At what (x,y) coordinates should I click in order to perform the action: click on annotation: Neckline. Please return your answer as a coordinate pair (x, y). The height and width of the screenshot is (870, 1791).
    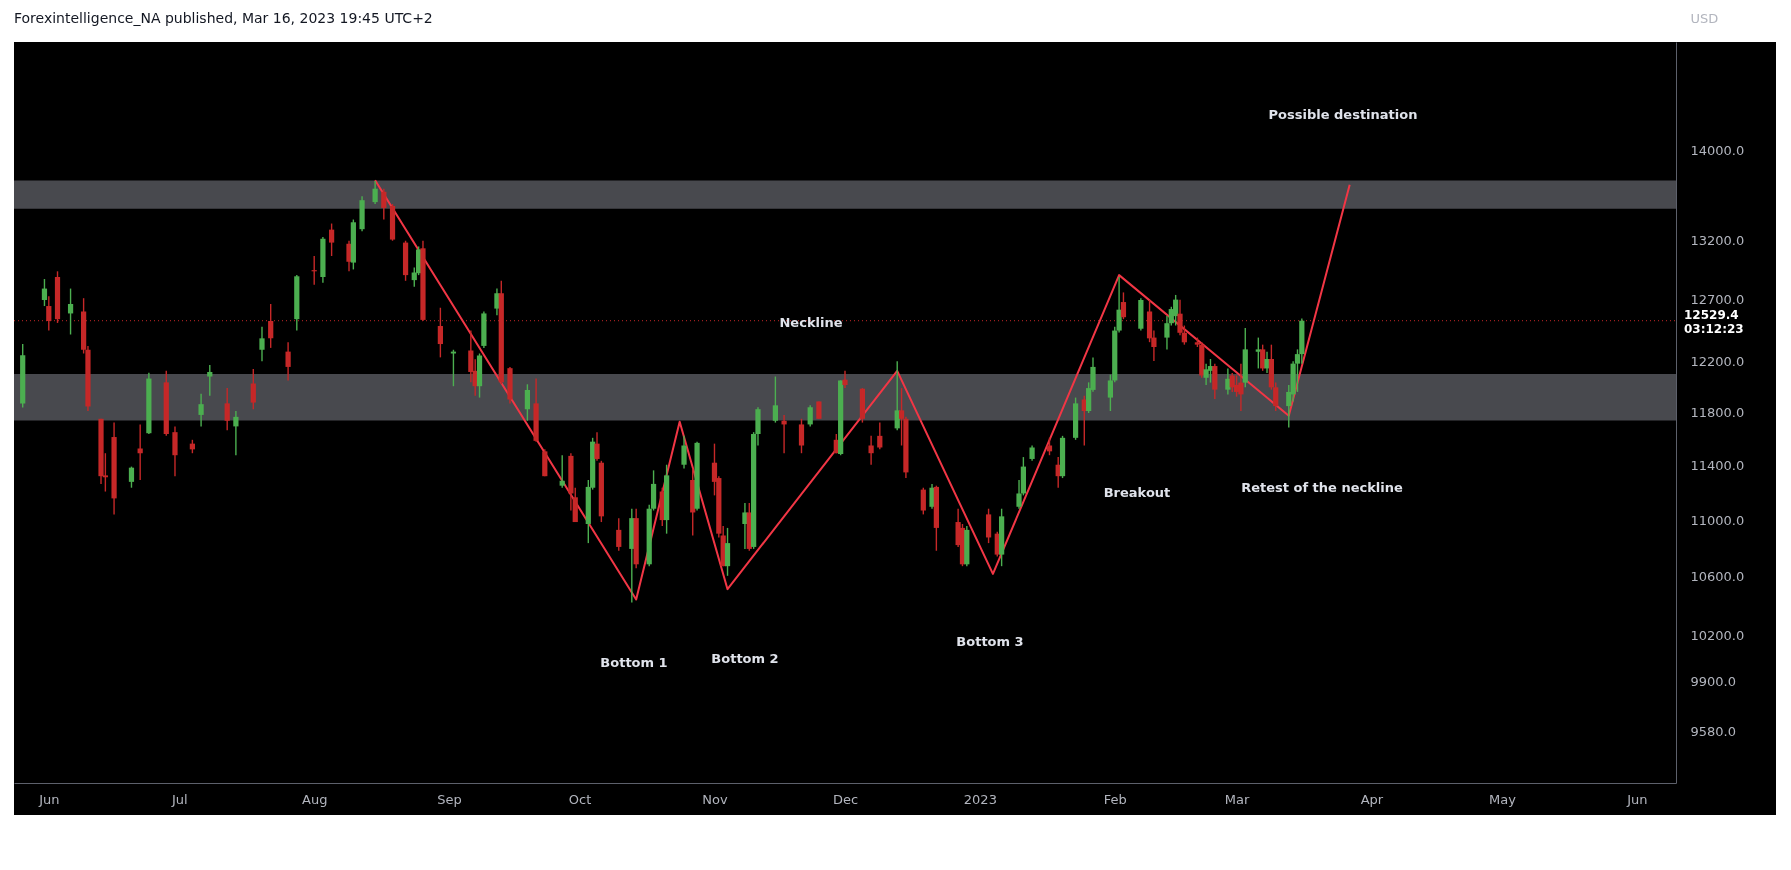
    Looking at the image, I should click on (811, 322).